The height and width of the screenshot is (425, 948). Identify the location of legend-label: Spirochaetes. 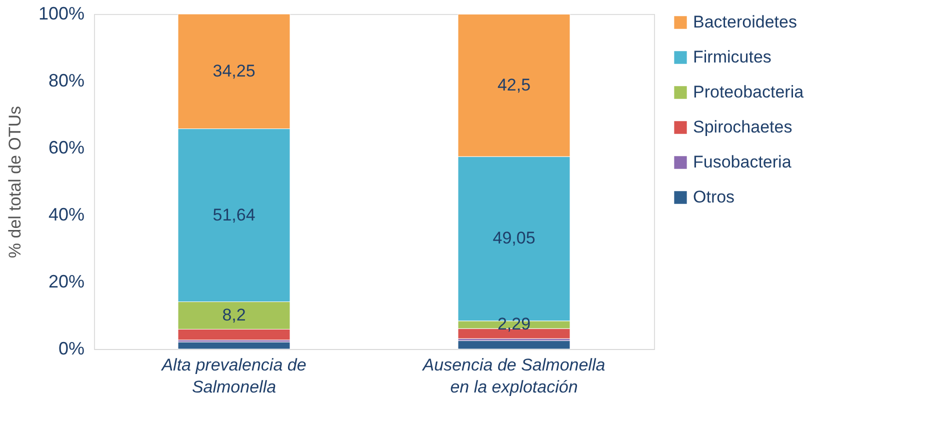
(742, 127).